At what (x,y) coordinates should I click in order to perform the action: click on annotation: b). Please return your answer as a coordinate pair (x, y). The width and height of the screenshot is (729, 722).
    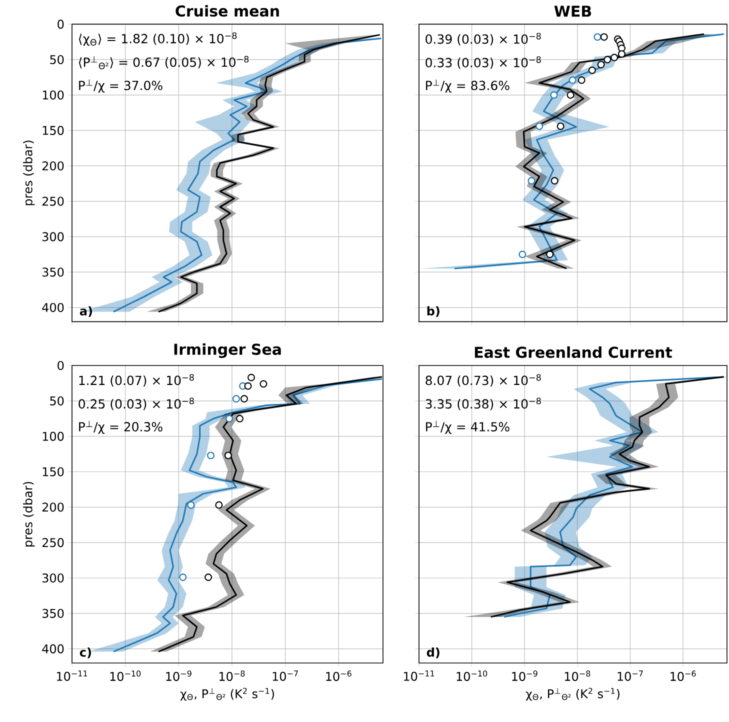
    Looking at the image, I should click on (433, 311).